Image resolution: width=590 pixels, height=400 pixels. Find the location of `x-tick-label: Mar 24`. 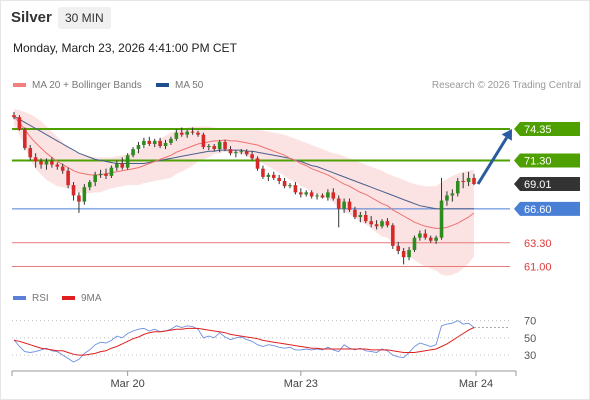

x-tick-label: Mar 24 is located at coordinates (476, 384).